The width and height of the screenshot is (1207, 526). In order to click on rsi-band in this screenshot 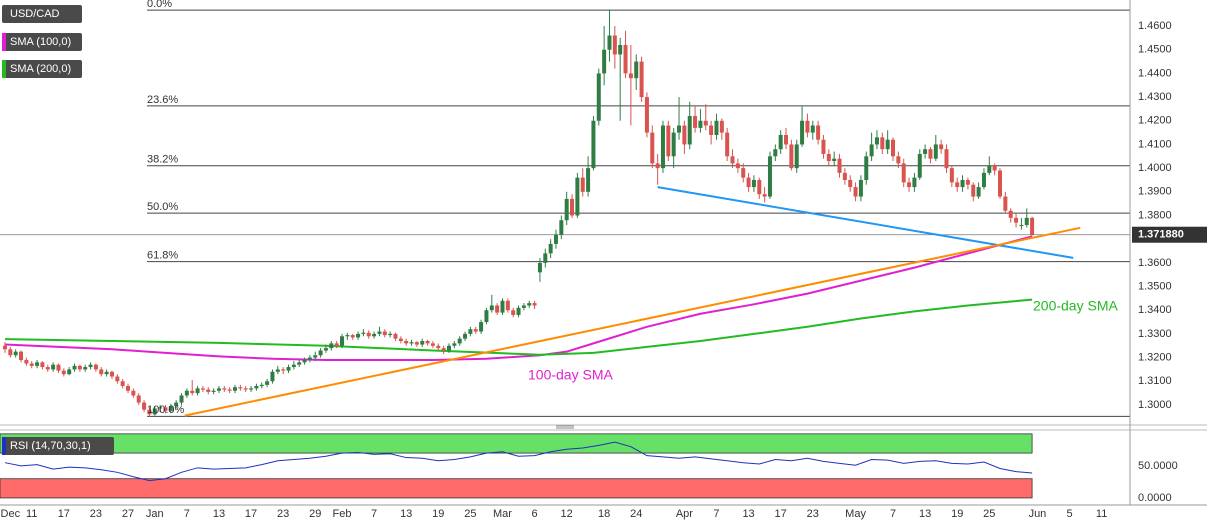, I will do `click(516, 443)`.